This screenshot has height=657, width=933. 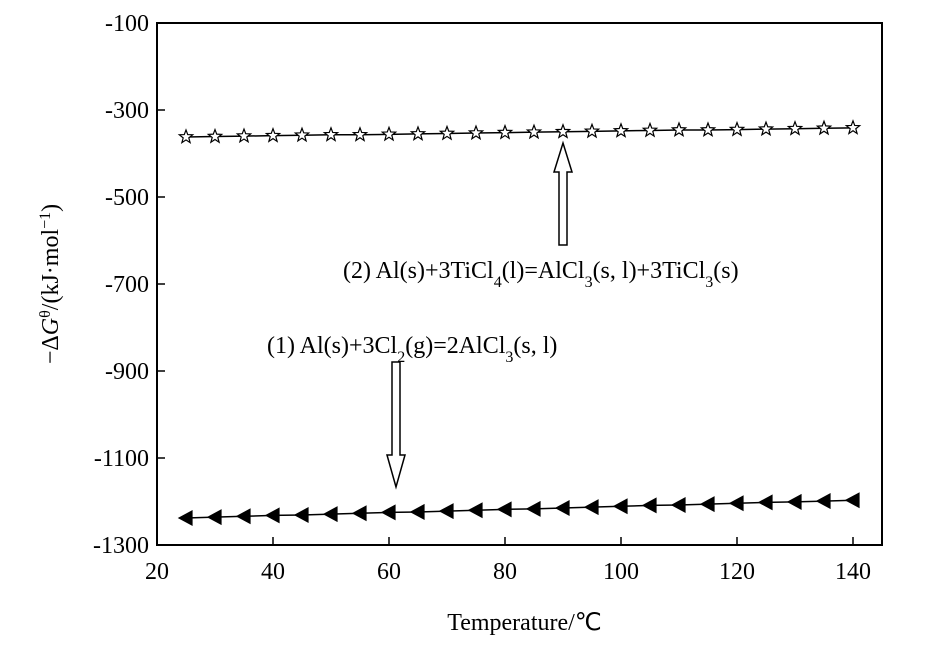 What do you see at coordinates (401, 357) in the screenshot?
I see `annotation-part: 2` at bounding box center [401, 357].